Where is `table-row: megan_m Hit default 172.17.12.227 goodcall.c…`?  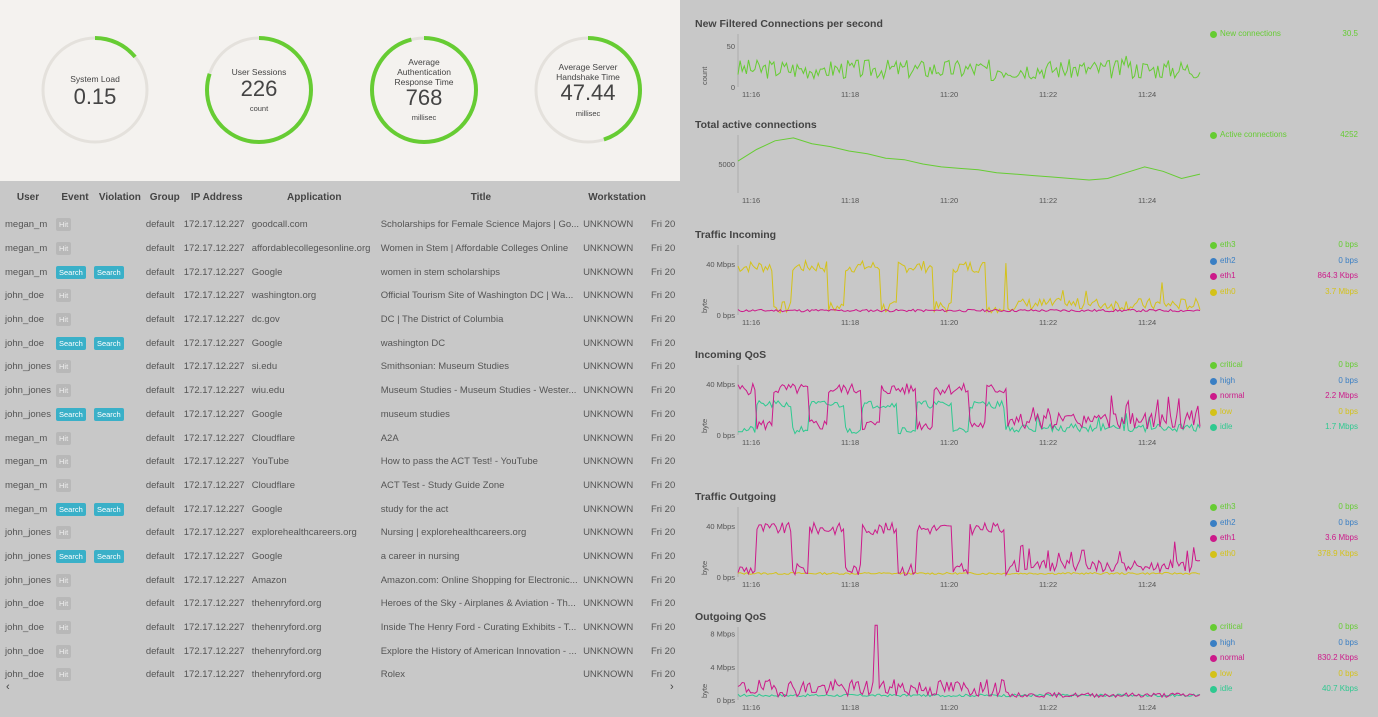
table-row: megan_m Hit default 172.17.12.227 goodcall.c… is located at coordinates (340, 225).